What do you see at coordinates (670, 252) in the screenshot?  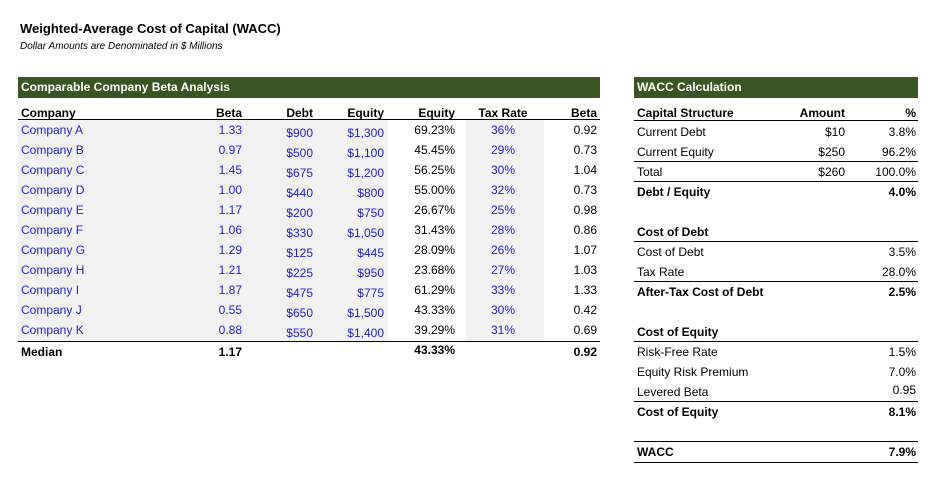 I see `cost-of-debt-row-label: Cost of Debt` at bounding box center [670, 252].